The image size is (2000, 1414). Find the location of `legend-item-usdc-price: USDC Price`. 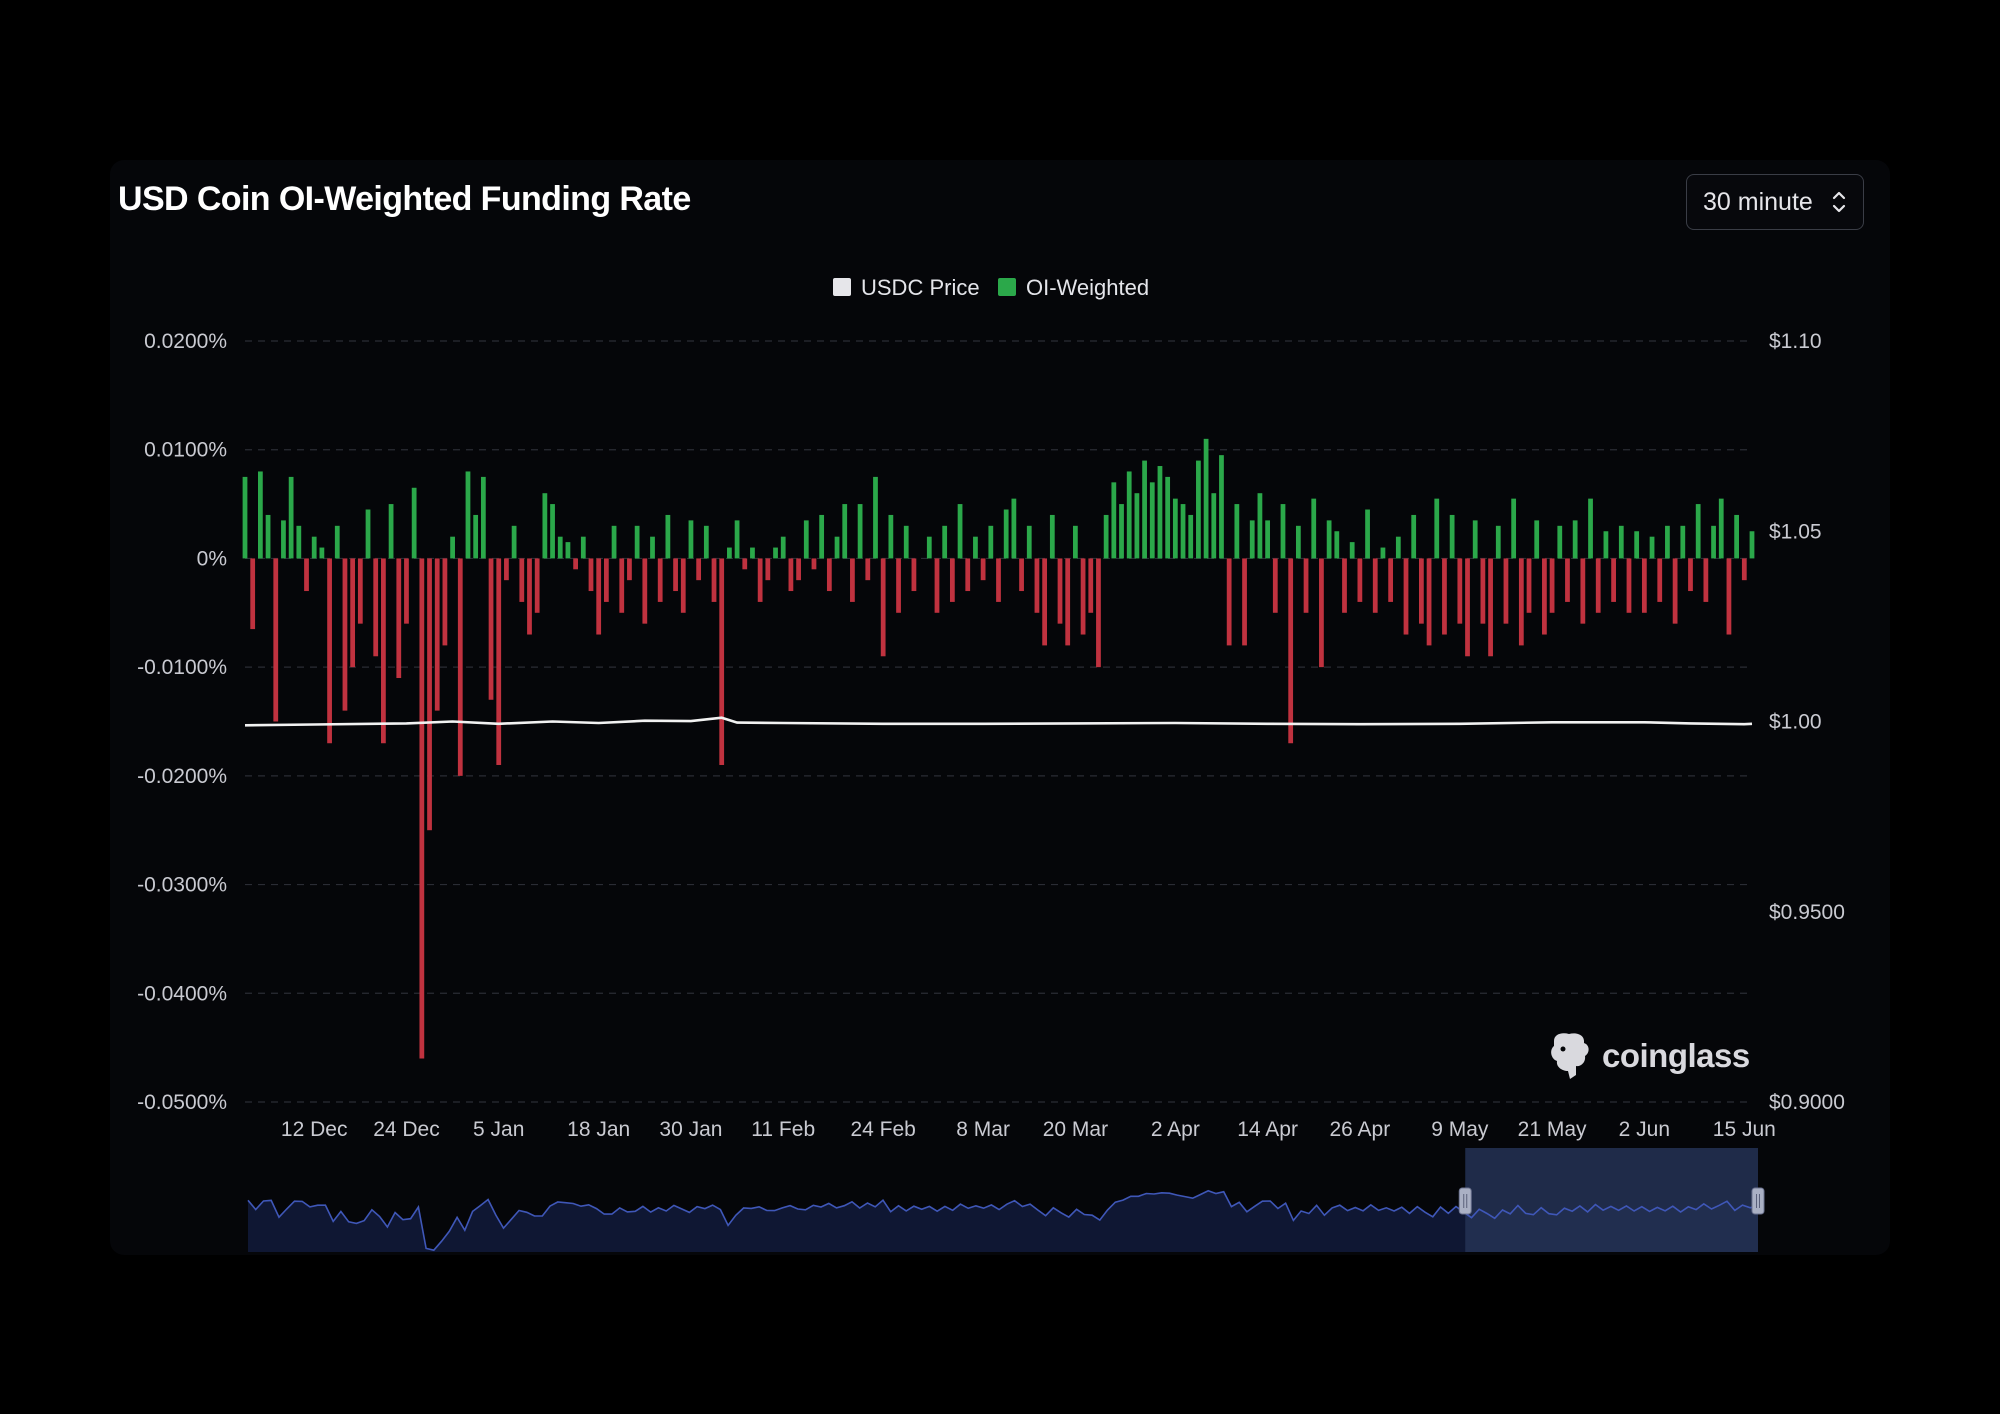

legend-item-usdc-price: USDC Price is located at coordinates (906, 287).